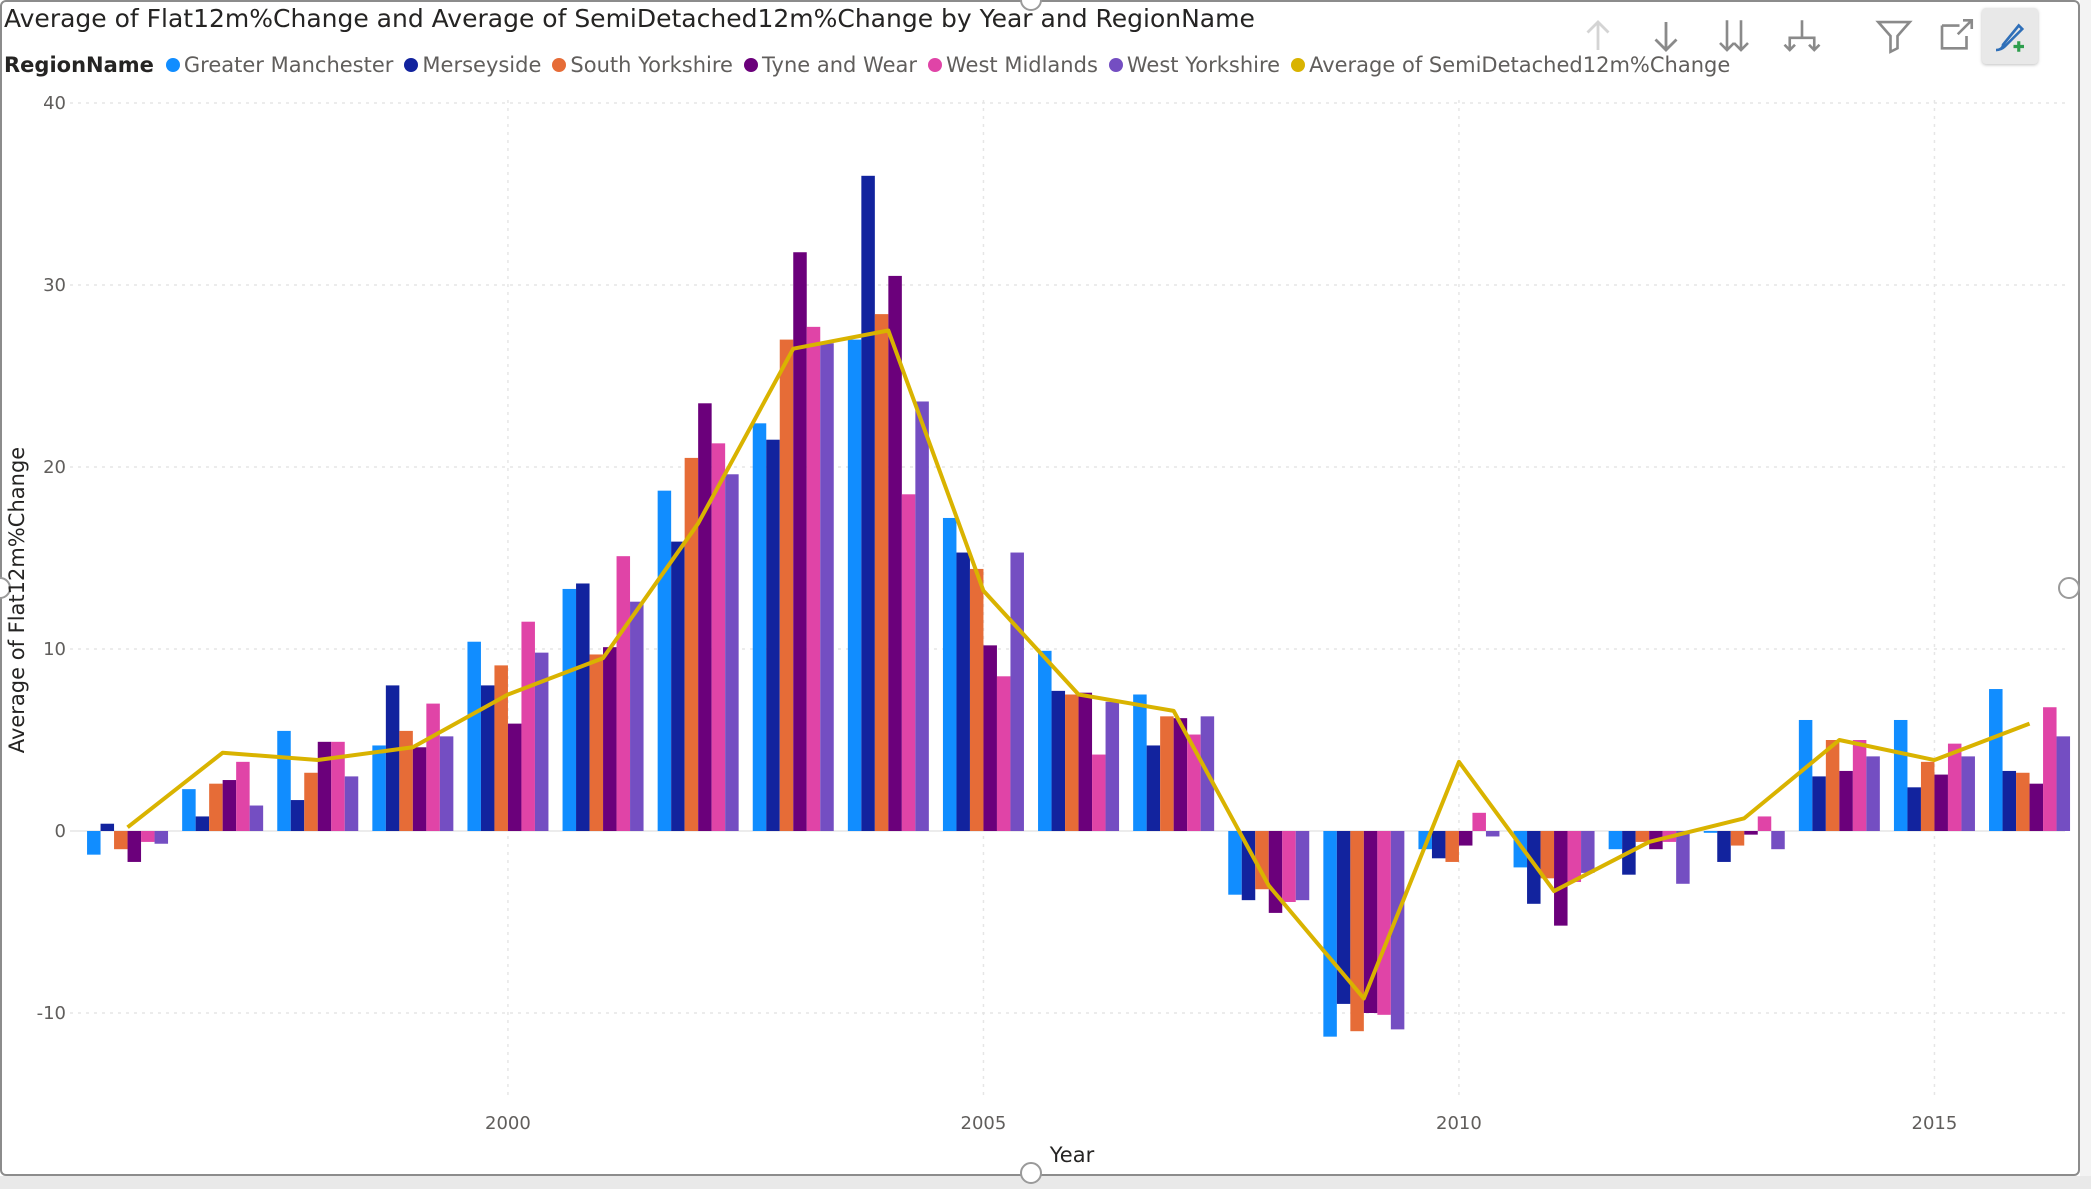  What do you see at coordinates (1072, 1155) in the screenshot?
I see `x-axis-title: Year` at bounding box center [1072, 1155].